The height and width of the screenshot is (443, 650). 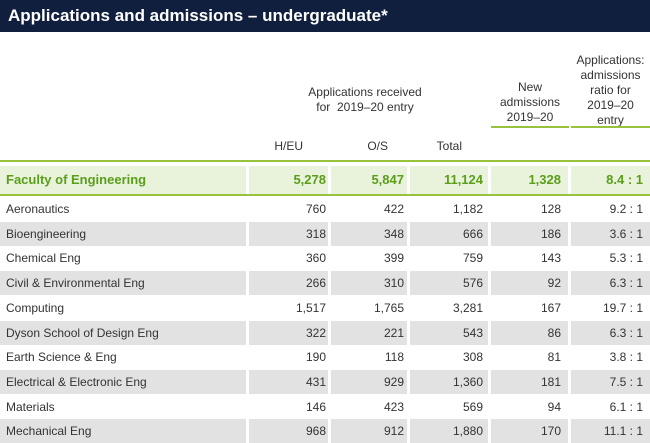 What do you see at coordinates (467, 209) in the screenshot?
I see `cell-total: 1,182` at bounding box center [467, 209].